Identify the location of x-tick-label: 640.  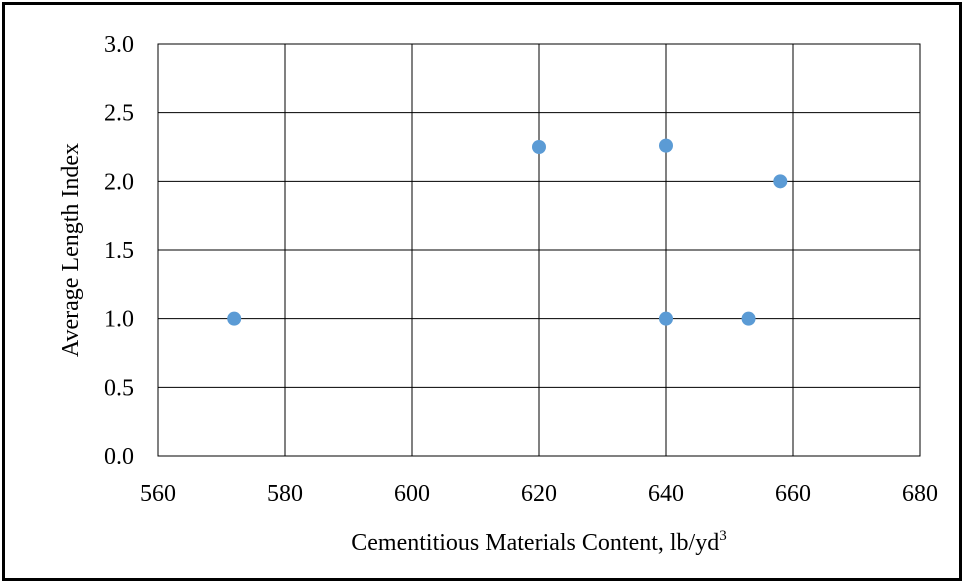
(666, 494).